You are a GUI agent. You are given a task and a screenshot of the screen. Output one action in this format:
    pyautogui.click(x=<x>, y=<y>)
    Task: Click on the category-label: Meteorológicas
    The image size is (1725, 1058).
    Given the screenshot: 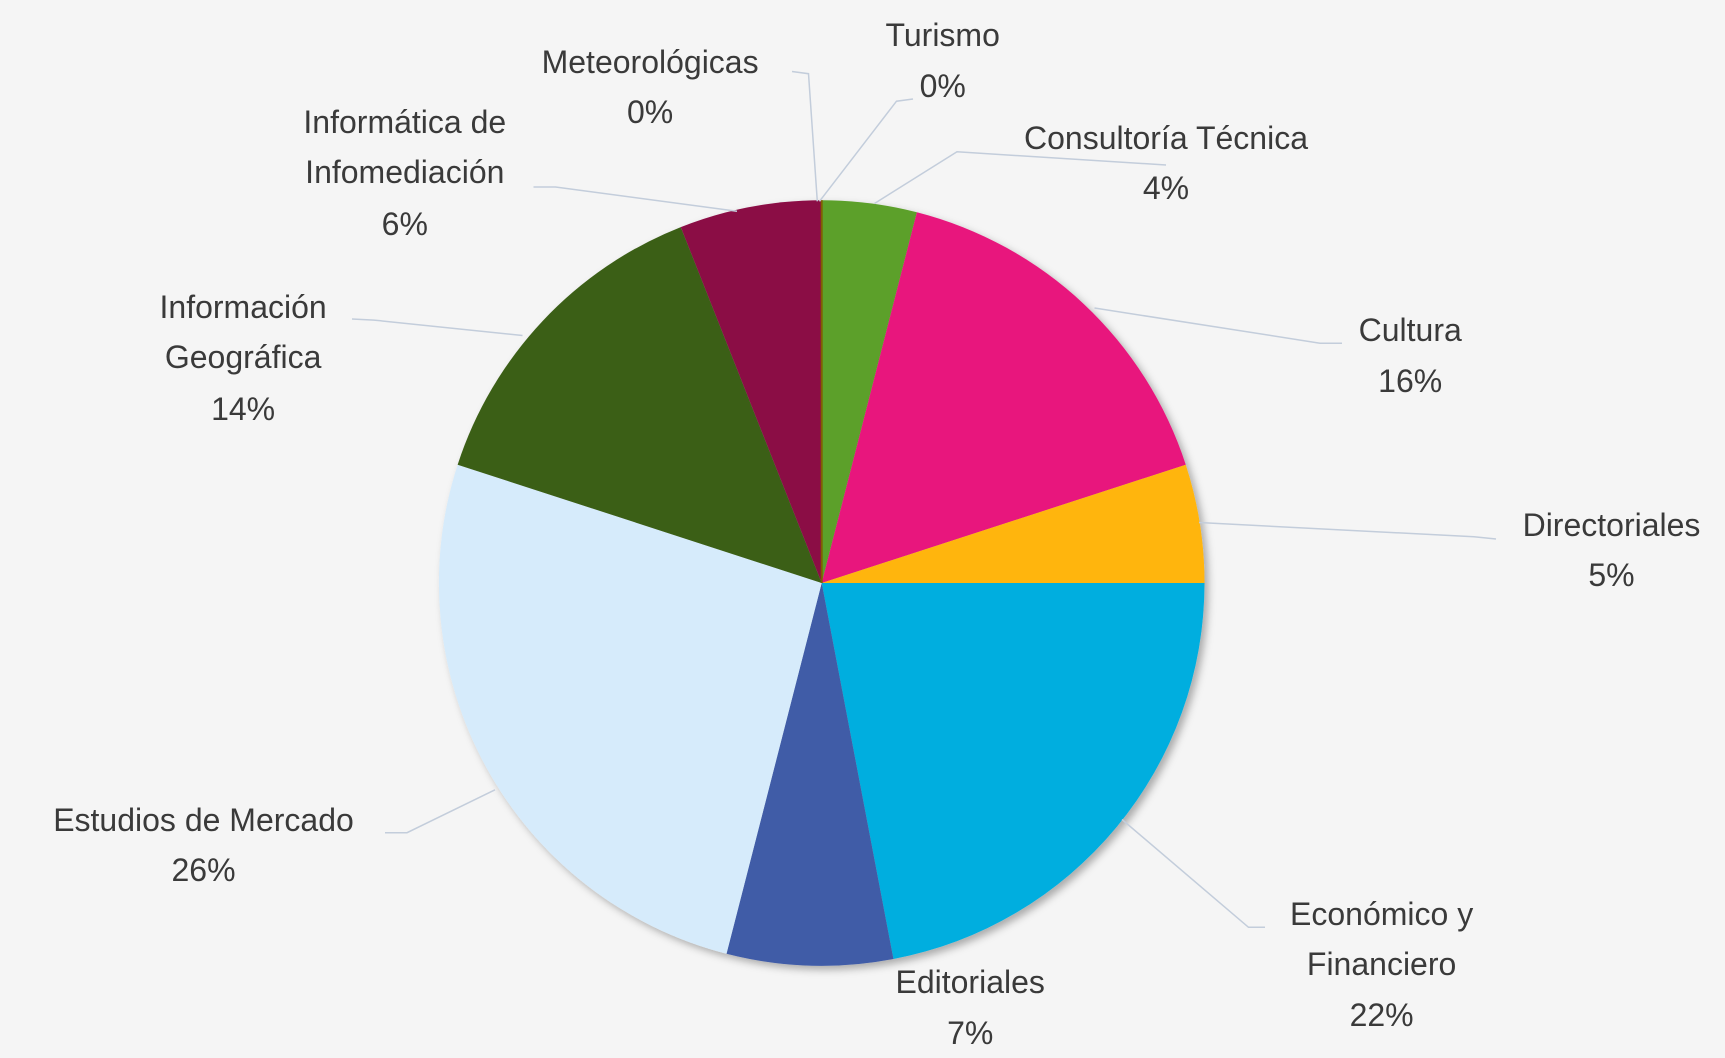 What is the action you would take?
    pyautogui.click(x=650, y=61)
    